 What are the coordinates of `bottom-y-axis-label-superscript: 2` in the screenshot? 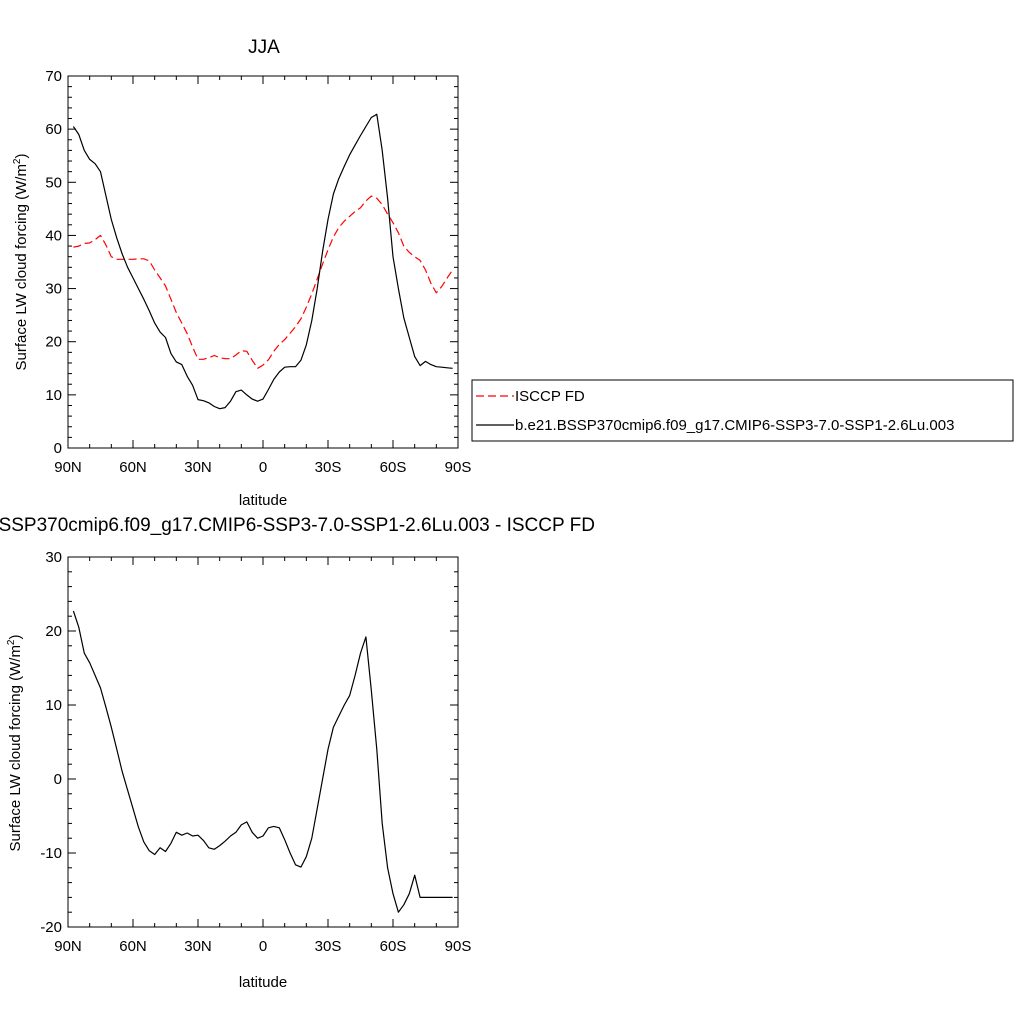 It's located at (11, 642).